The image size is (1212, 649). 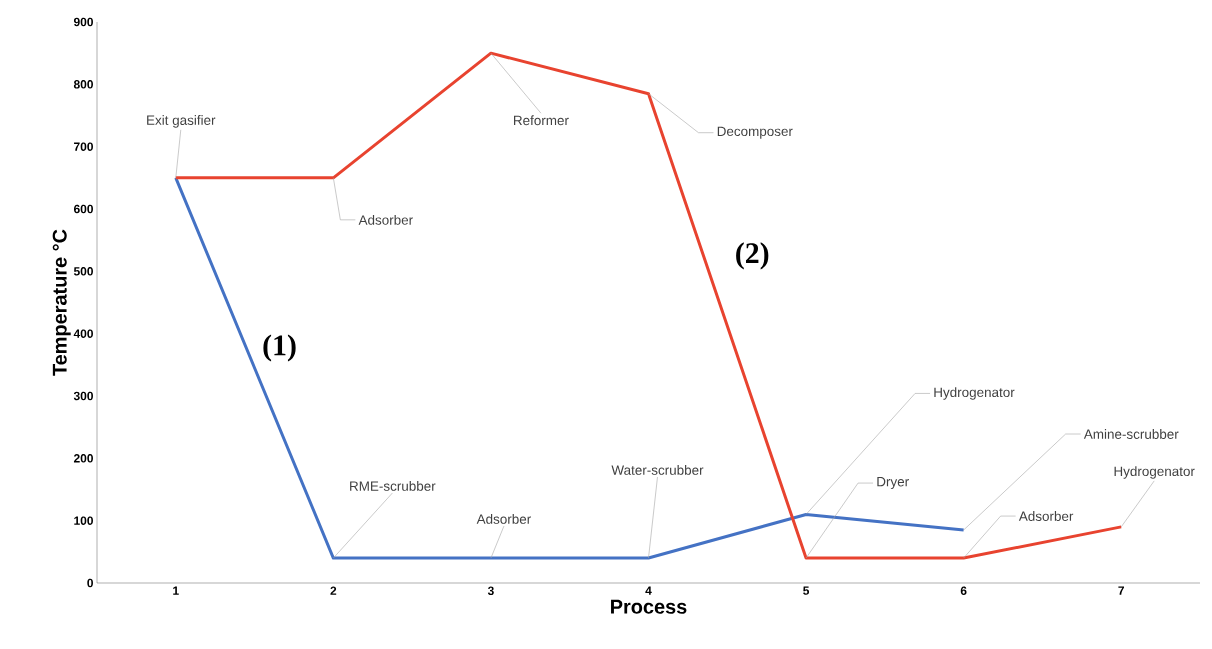 I want to click on series-label: (1), so click(x=279, y=348).